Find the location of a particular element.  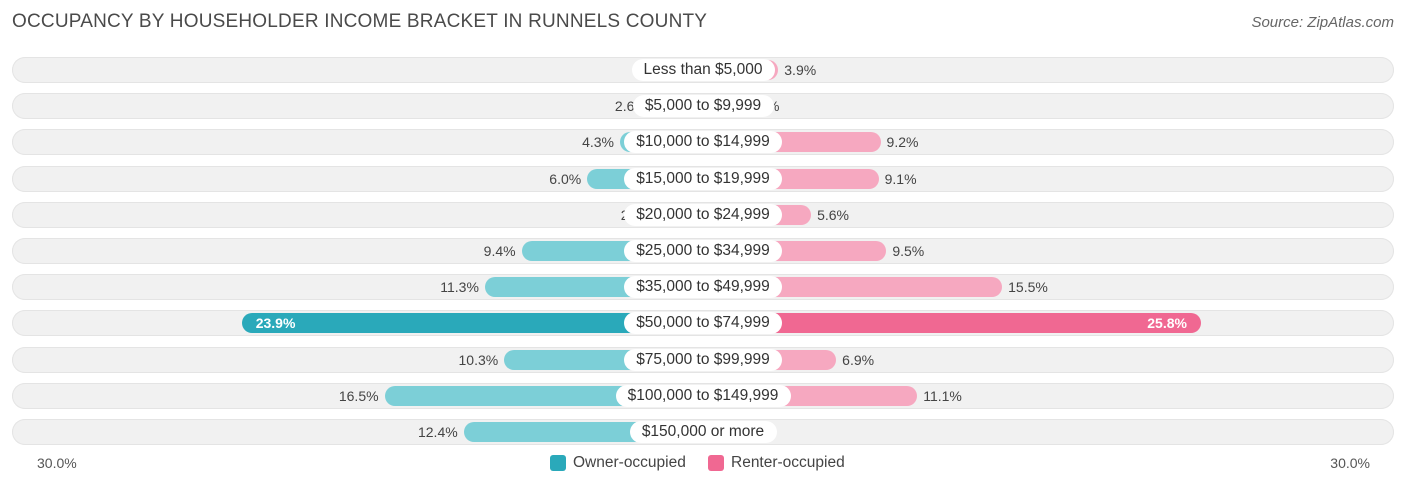

renter-value-label: 11.1% is located at coordinates (942, 396).